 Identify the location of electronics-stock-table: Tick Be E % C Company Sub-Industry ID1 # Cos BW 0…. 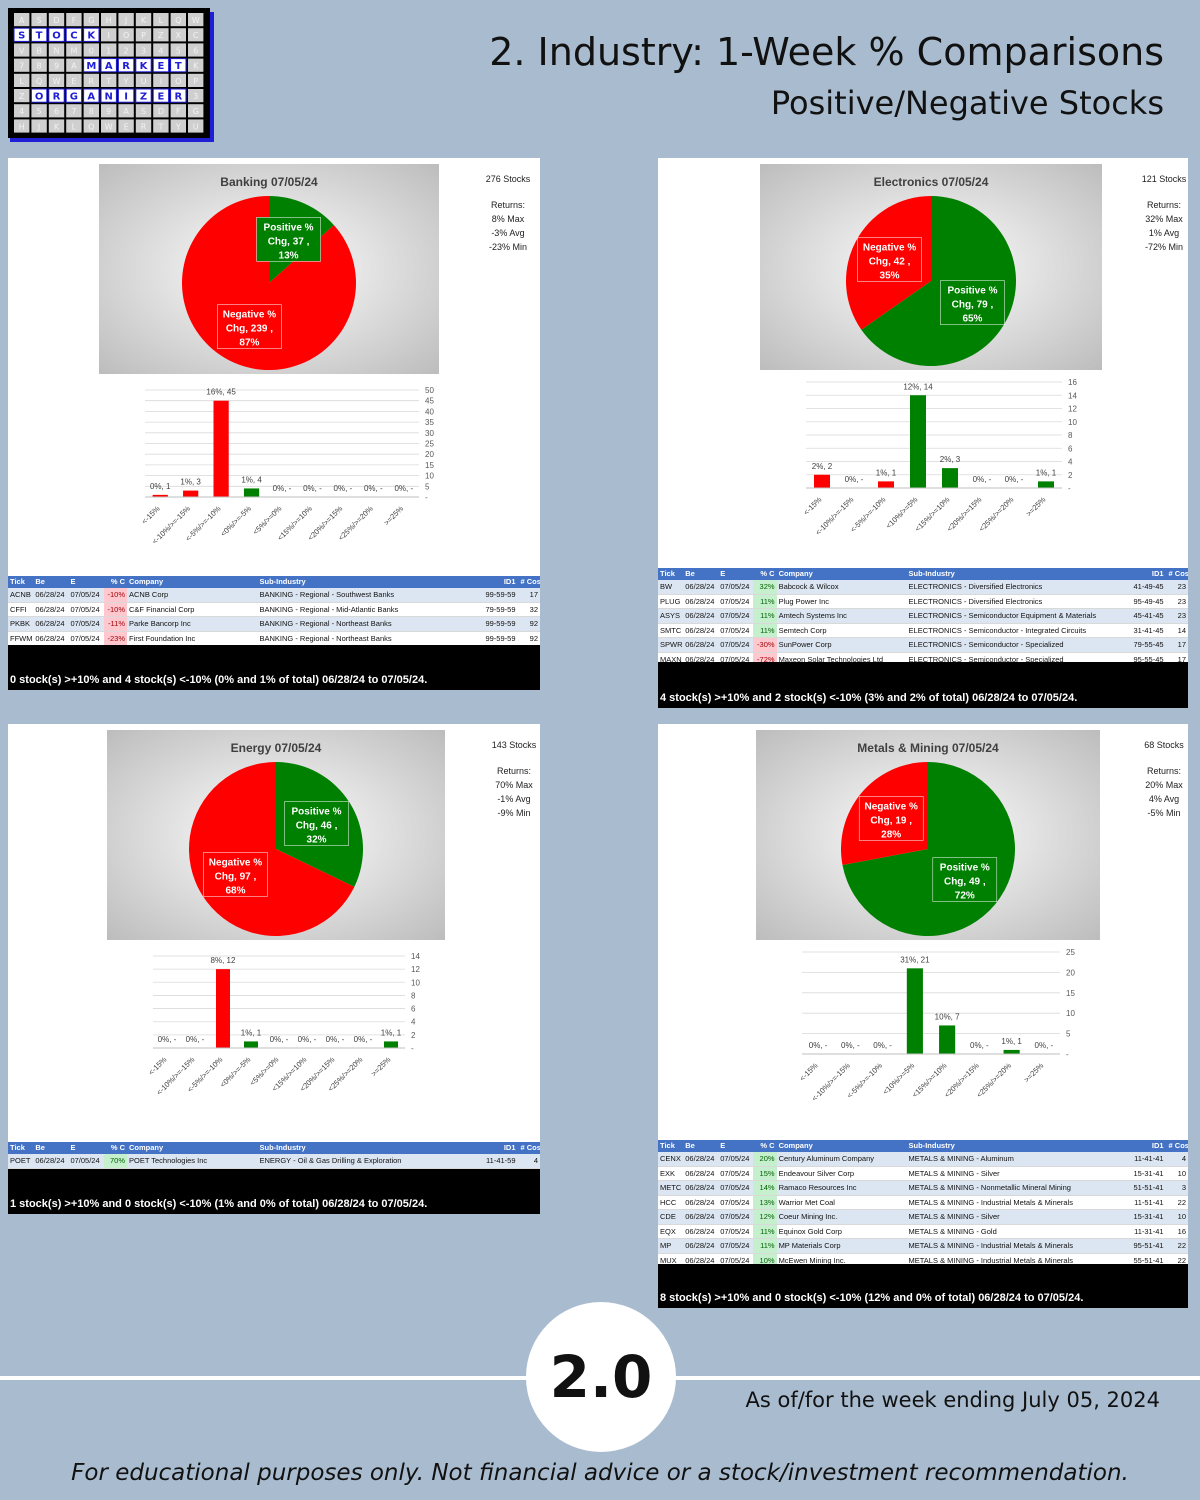
(923, 617).